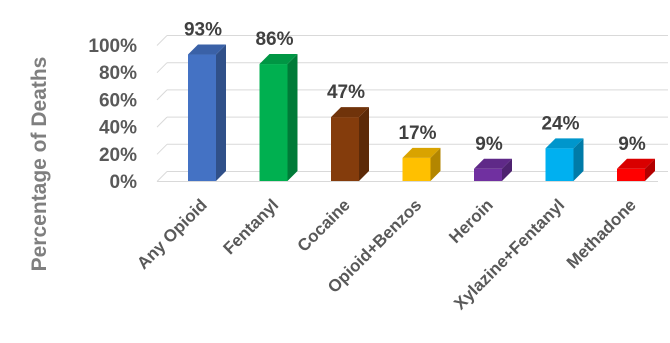 This screenshot has height=343, width=670. Describe the element at coordinates (471, 221) in the screenshot. I see `x-tick-label: Heroin` at that location.